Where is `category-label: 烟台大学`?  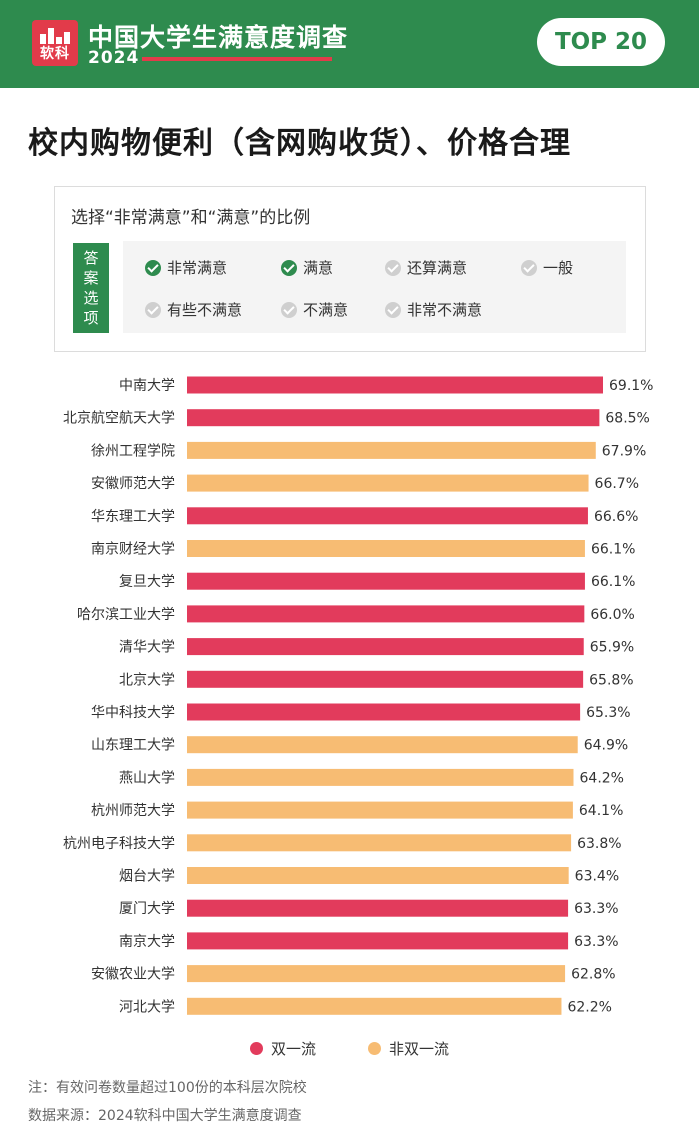 category-label: 烟台大学 is located at coordinates (147, 877).